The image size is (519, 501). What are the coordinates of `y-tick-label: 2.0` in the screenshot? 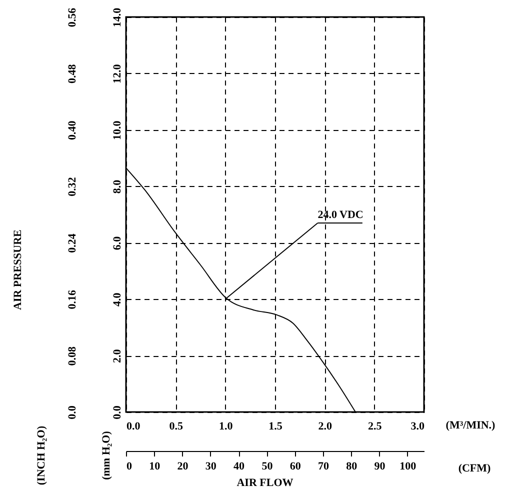 It's located at (118, 355).